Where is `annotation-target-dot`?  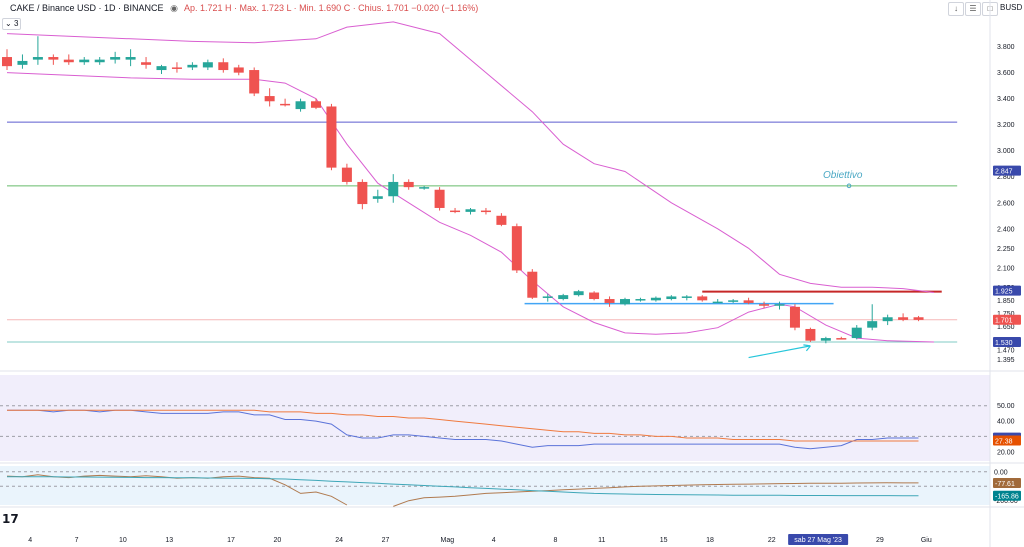 annotation-target-dot is located at coordinates (849, 186).